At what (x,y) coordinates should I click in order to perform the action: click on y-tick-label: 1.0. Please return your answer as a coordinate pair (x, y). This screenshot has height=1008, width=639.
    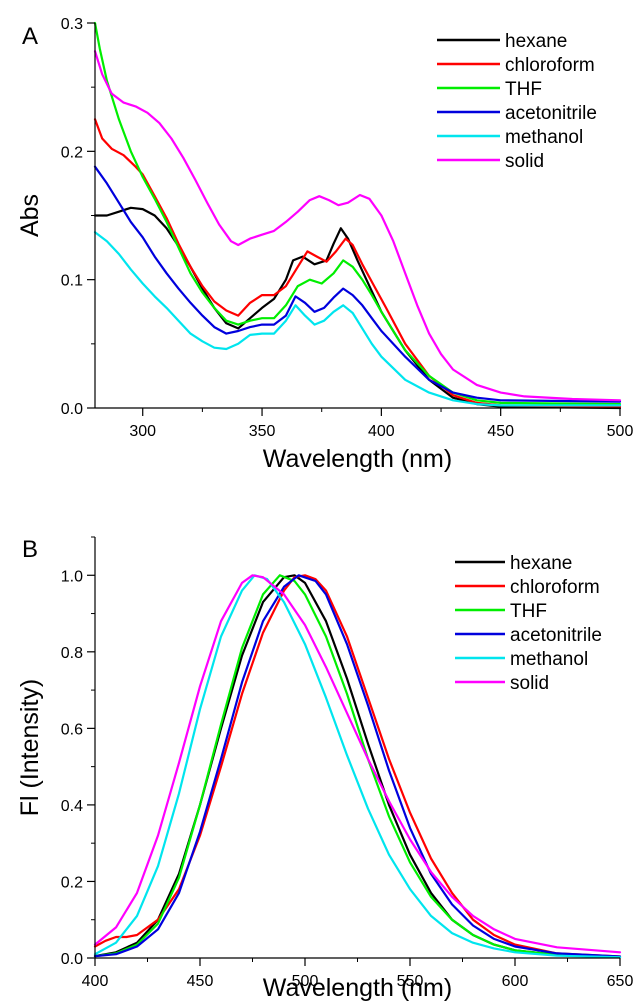
    Looking at the image, I should click on (72, 576).